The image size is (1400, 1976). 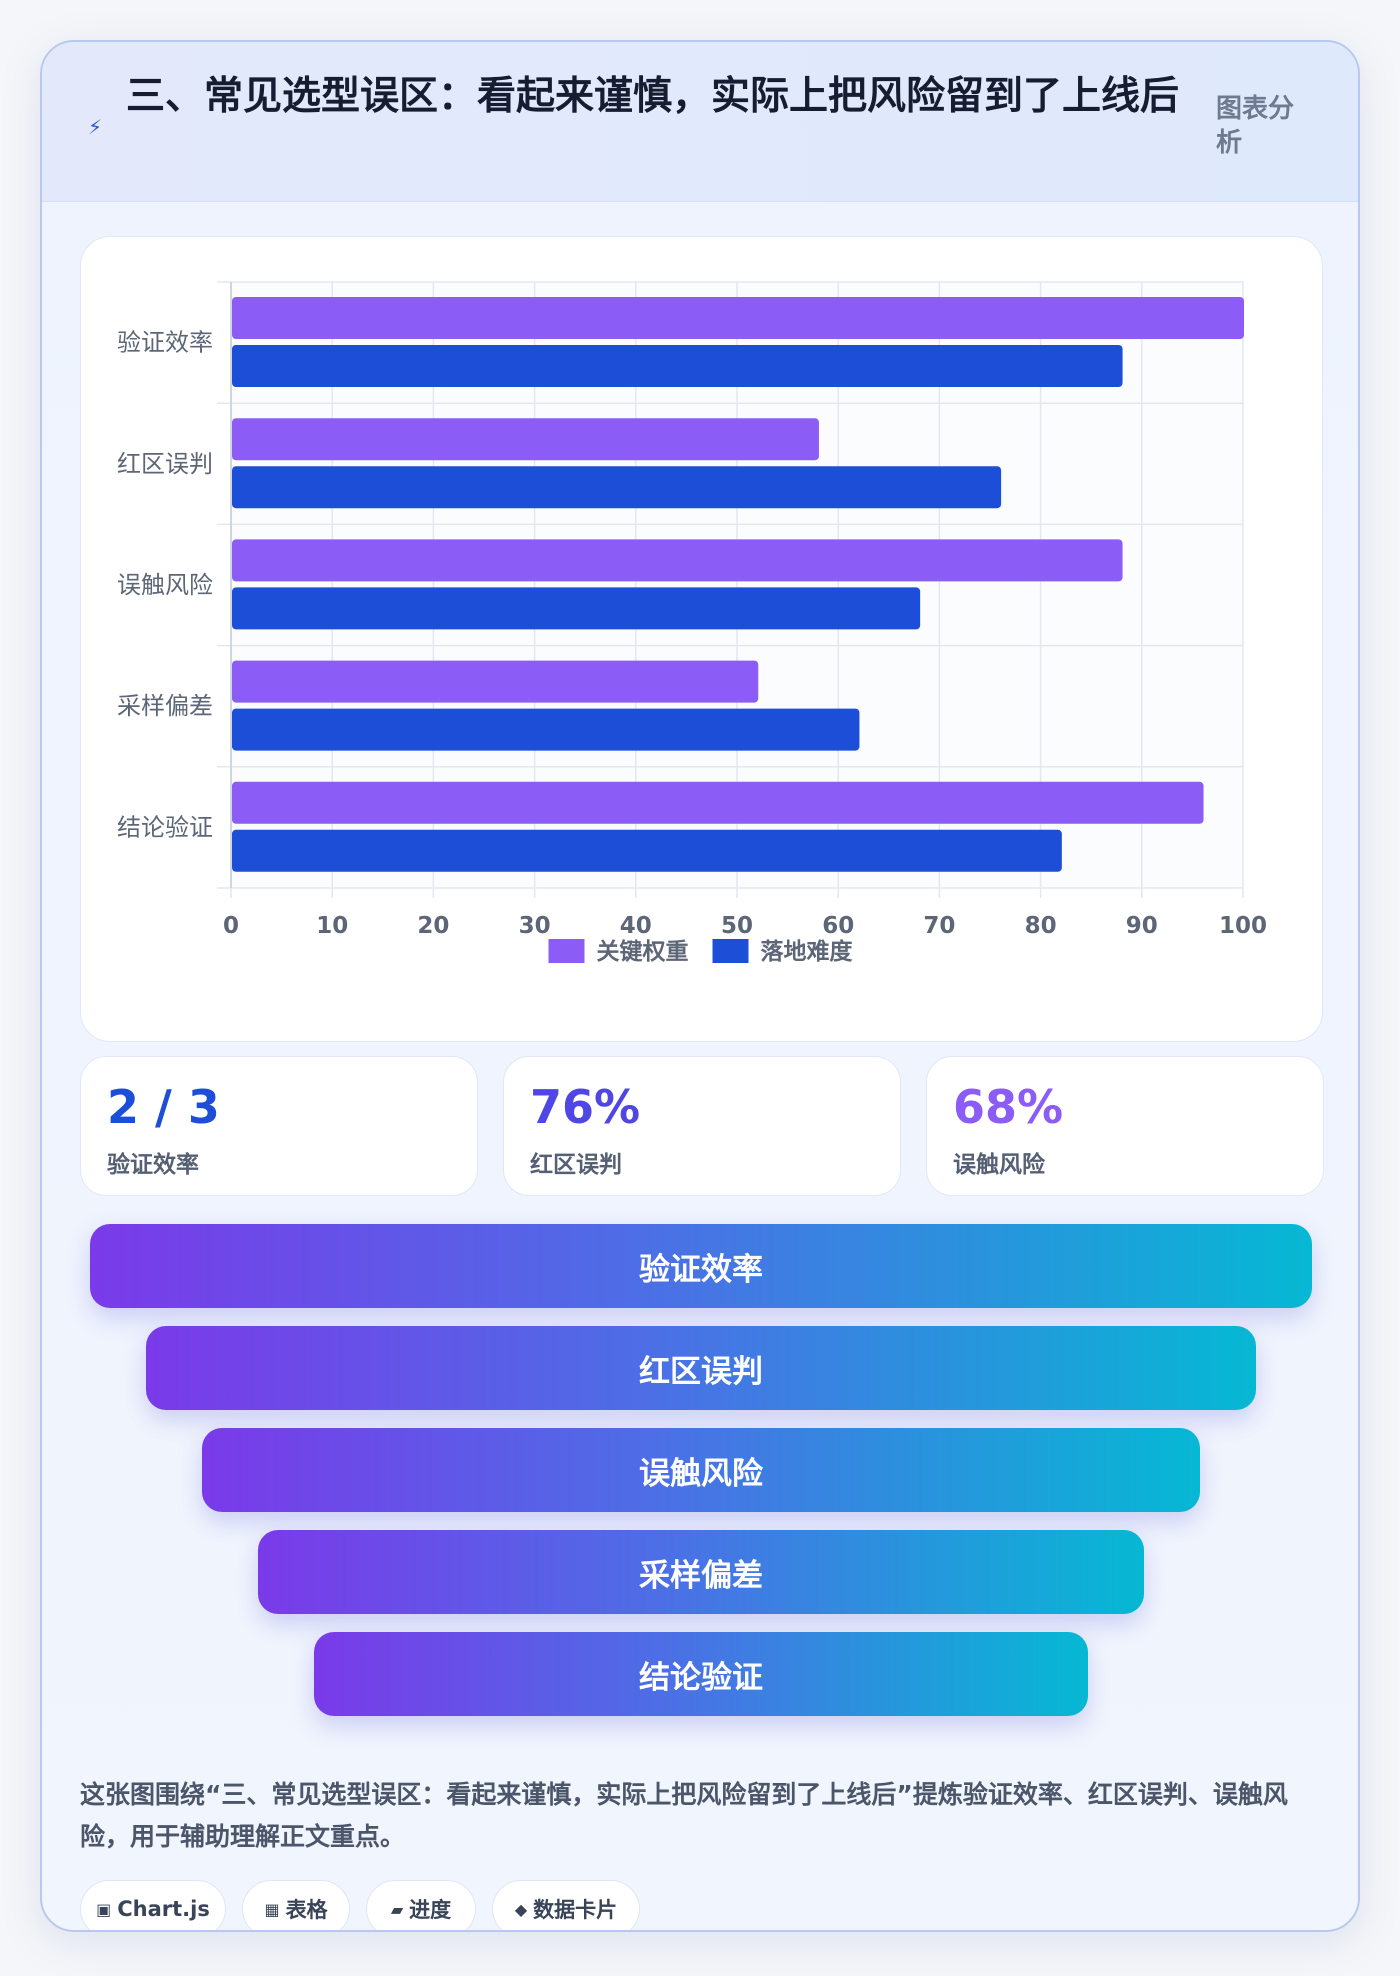 What do you see at coordinates (272, 1909) in the screenshot?
I see `table-icon: ▦` at bounding box center [272, 1909].